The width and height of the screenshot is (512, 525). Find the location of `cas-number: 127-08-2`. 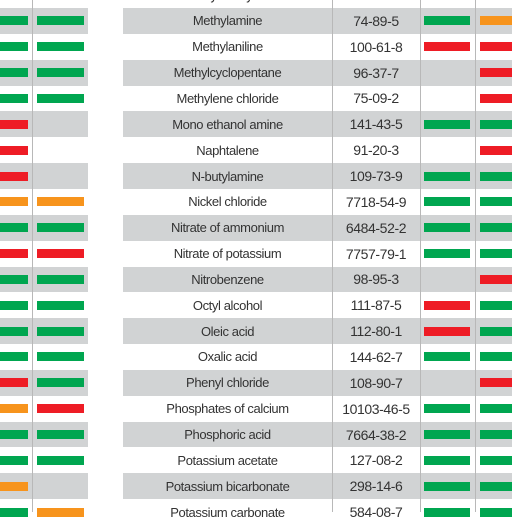

cas-number: 127-08-2 is located at coordinates (376, 460).